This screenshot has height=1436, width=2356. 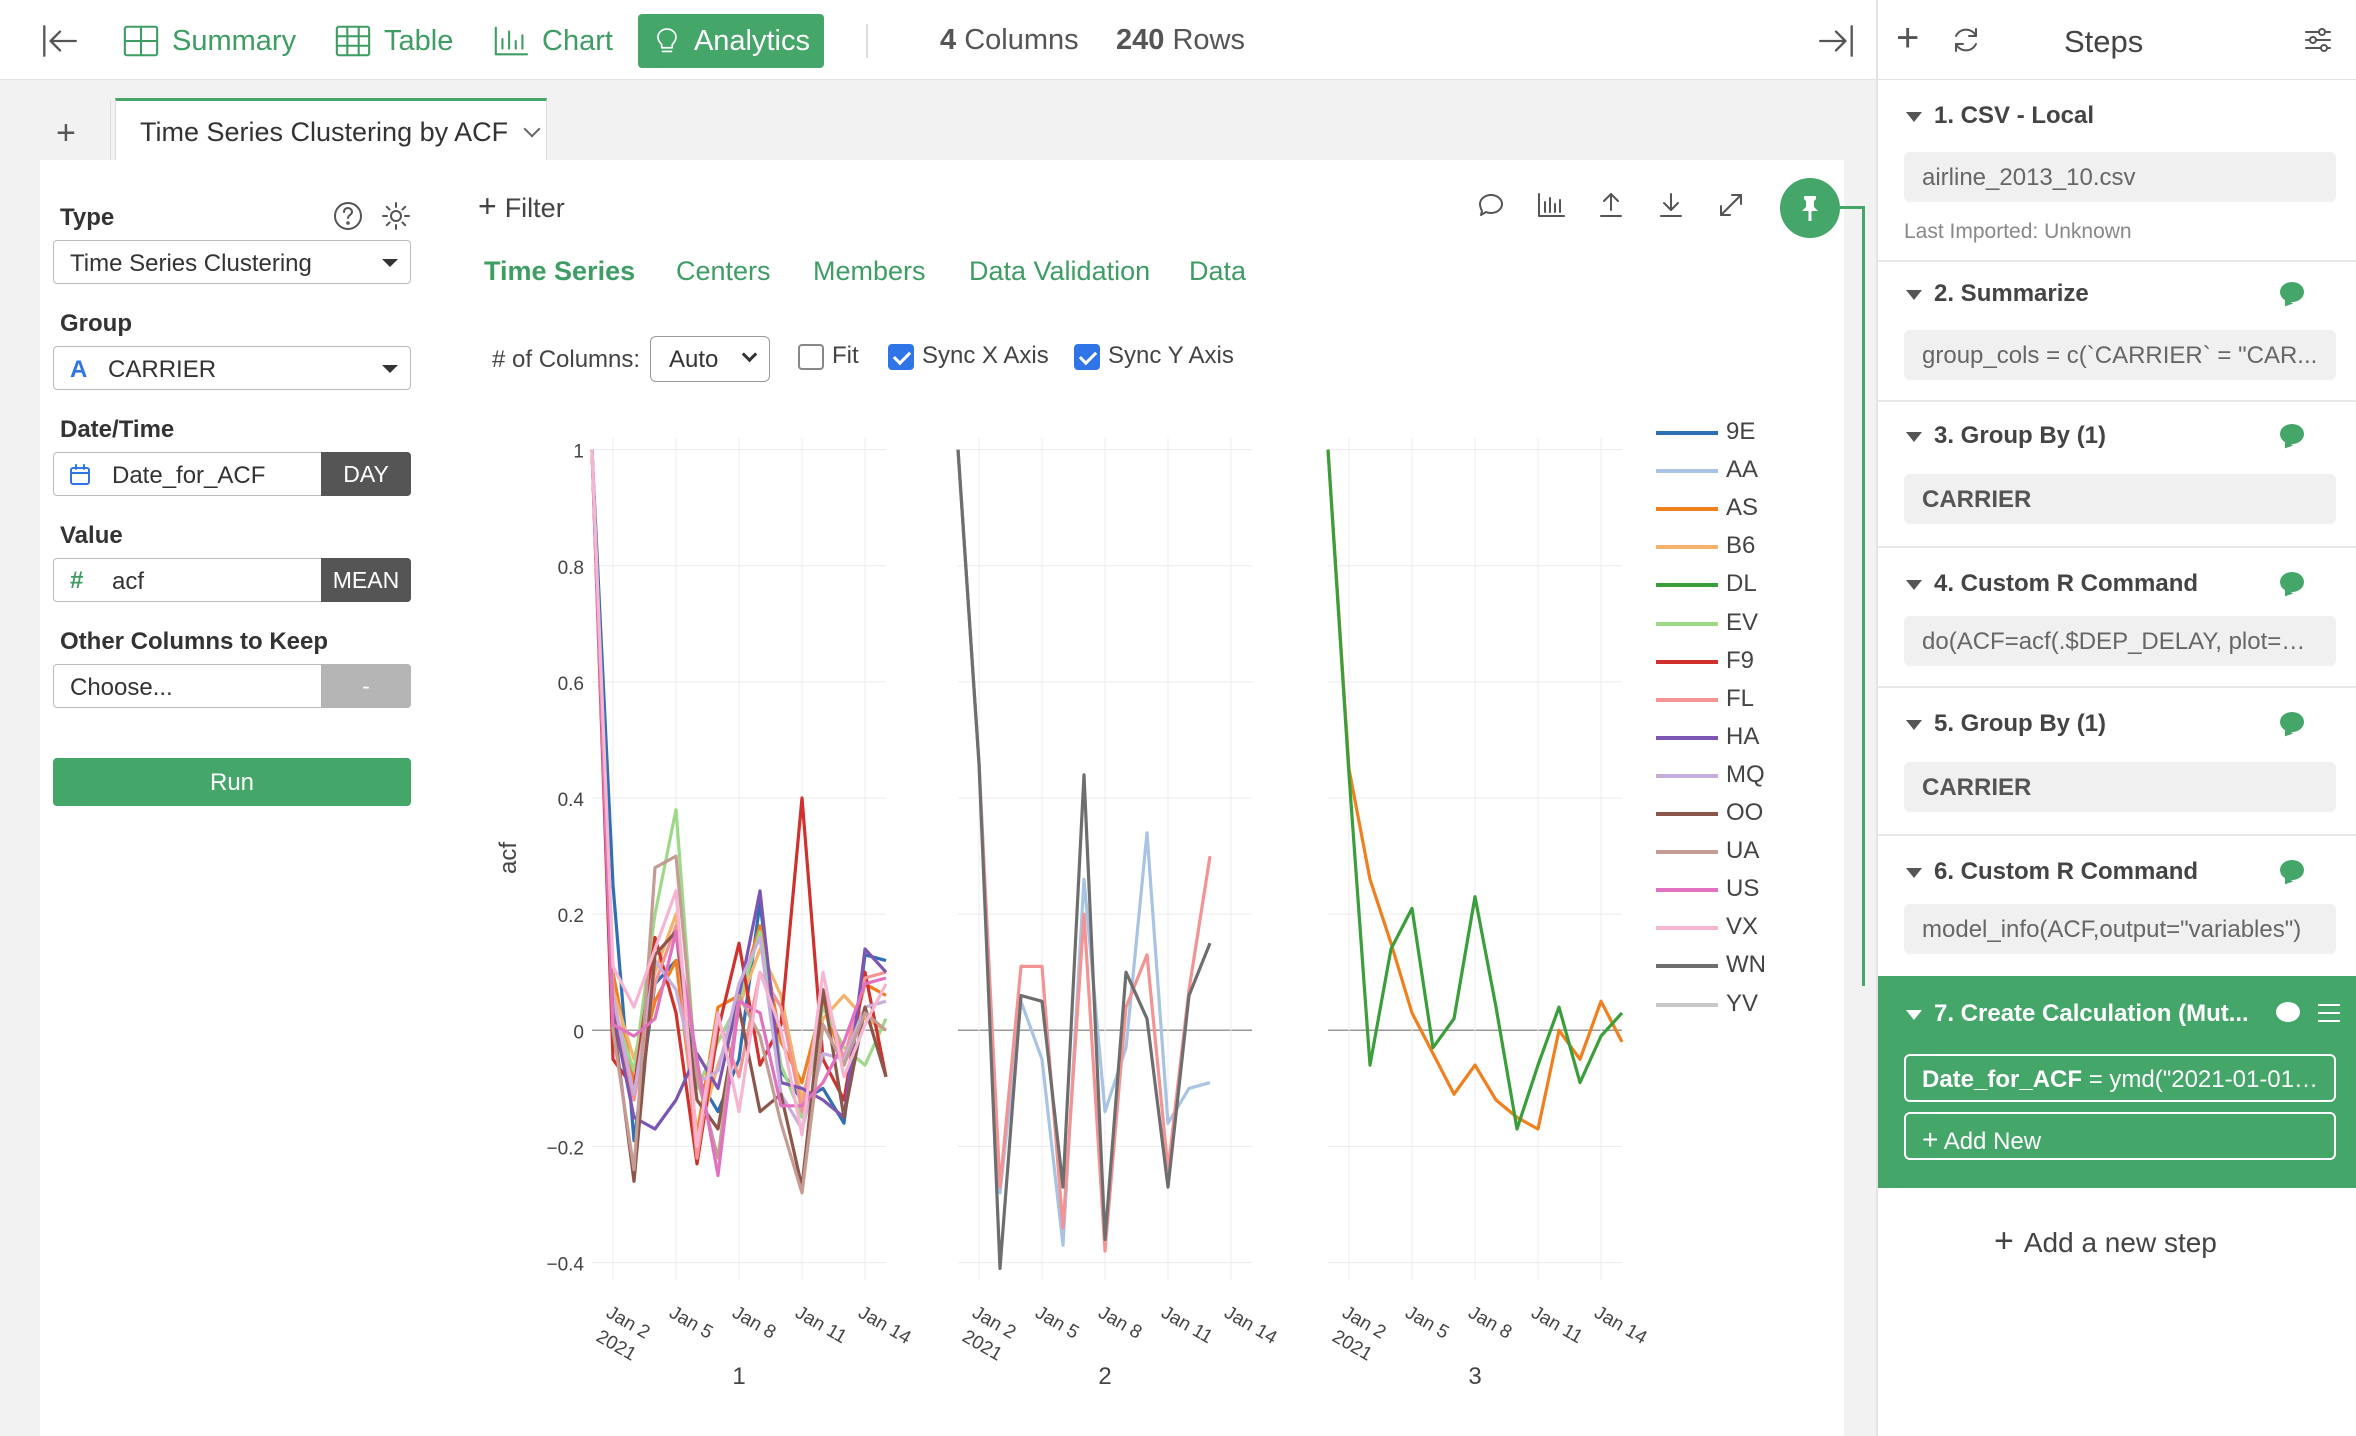 What do you see at coordinates (1671, 207) in the screenshot?
I see `download-icon` at bounding box center [1671, 207].